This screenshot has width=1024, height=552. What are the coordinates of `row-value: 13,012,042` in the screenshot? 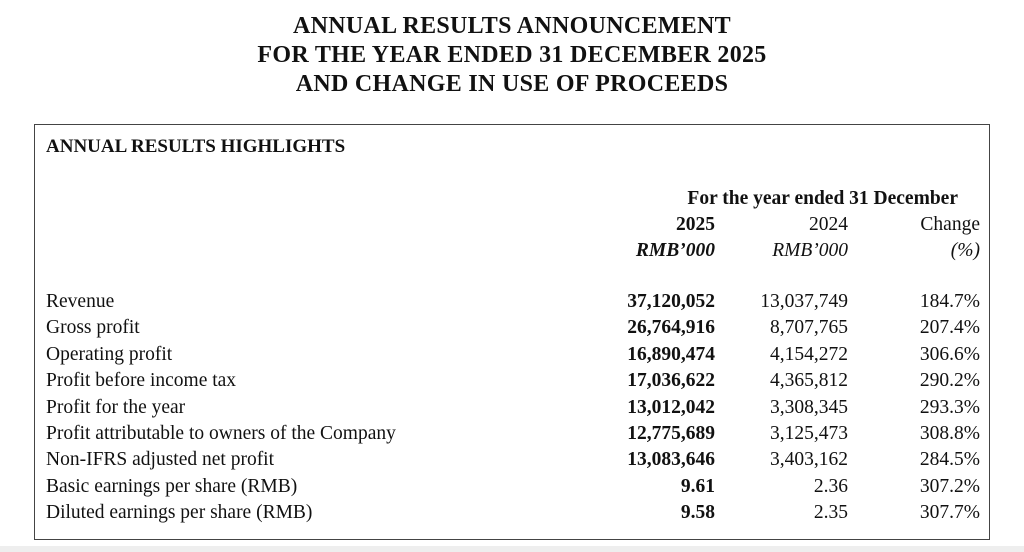 It's located at (671, 407).